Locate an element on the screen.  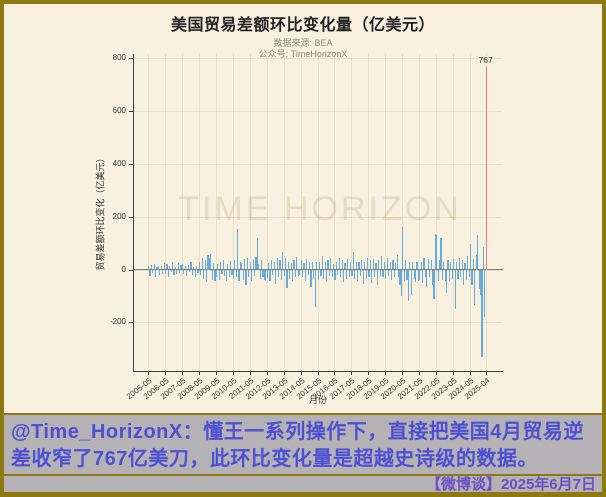
y-tick-label: 600 is located at coordinates (119, 111).